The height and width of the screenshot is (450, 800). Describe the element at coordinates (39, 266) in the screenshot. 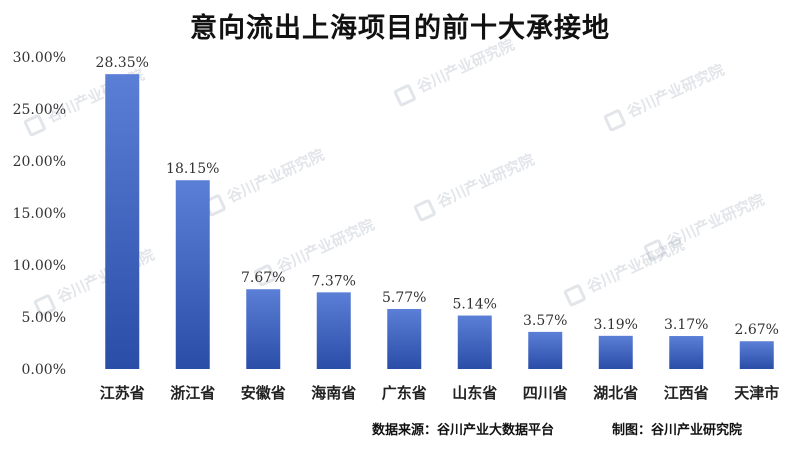

I see `y-tick-label: 10.00%` at that location.